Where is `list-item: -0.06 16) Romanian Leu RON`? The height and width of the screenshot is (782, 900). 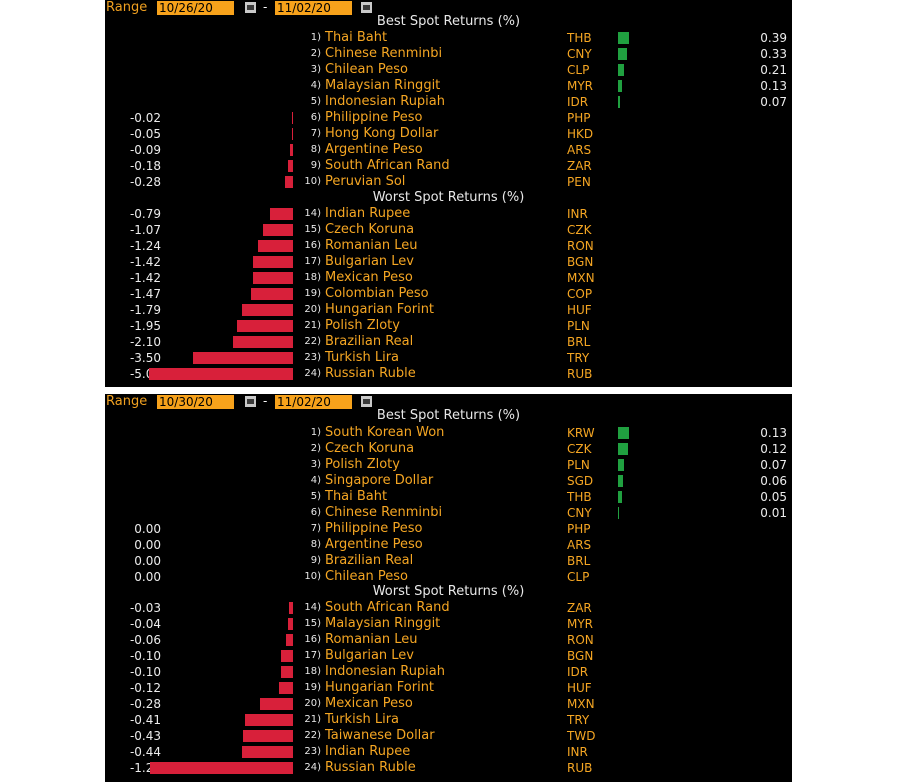
list-item: -0.06 16) Romanian Leu RON is located at coordinates (448, 640).